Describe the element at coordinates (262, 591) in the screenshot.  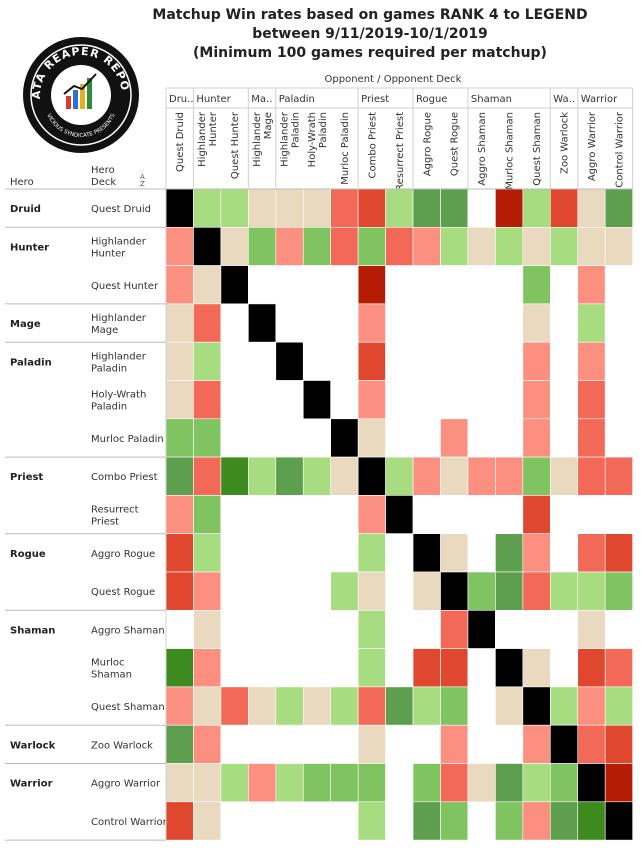
I see `cell-quest-rogue-vs-highlander-mage` at that location.